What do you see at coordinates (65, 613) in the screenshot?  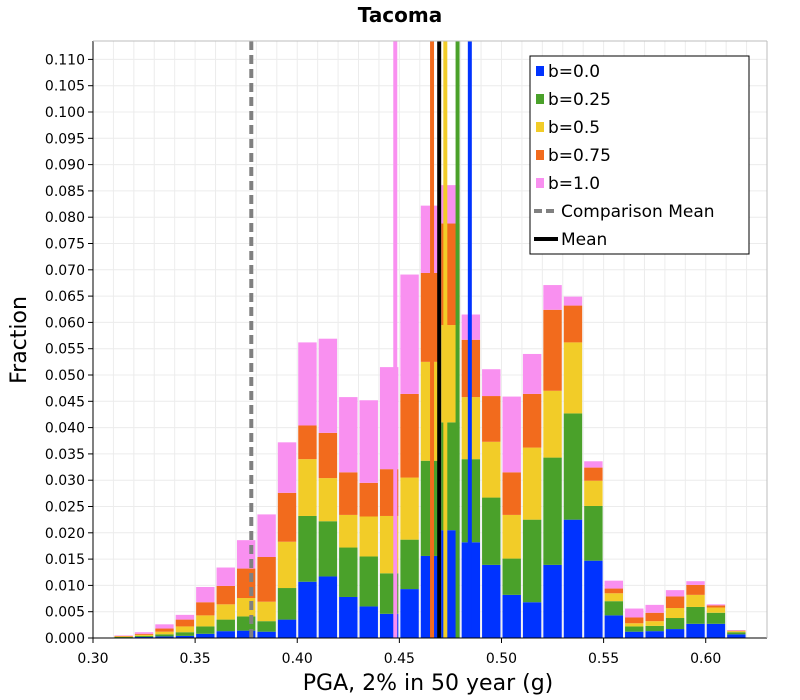 I see `y-tick-label: 0.005` at bounding box center [65, 613].